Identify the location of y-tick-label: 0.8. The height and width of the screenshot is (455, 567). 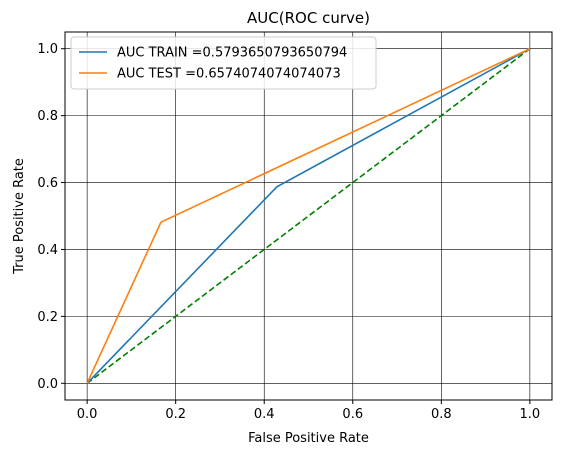
(47, 116).